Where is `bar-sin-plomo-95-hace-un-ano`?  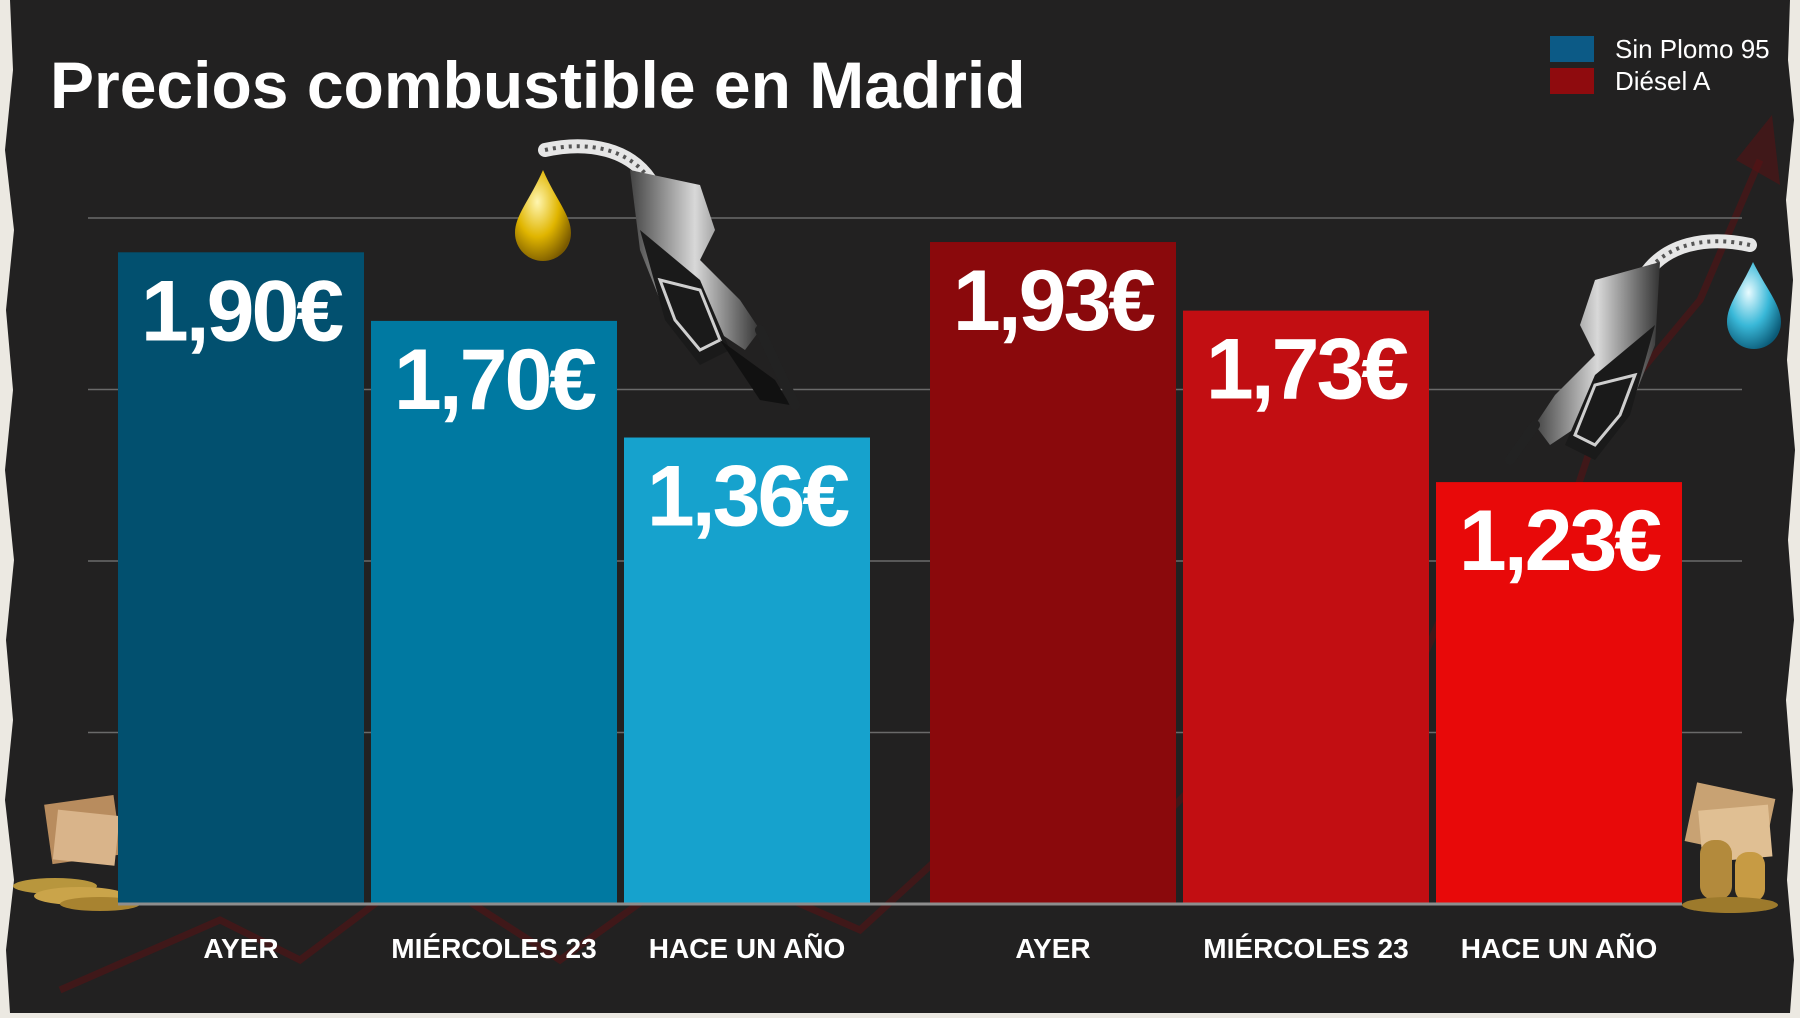
bar-sin-plomo-95-hace-un-ano is located at coordinates (747, 670).